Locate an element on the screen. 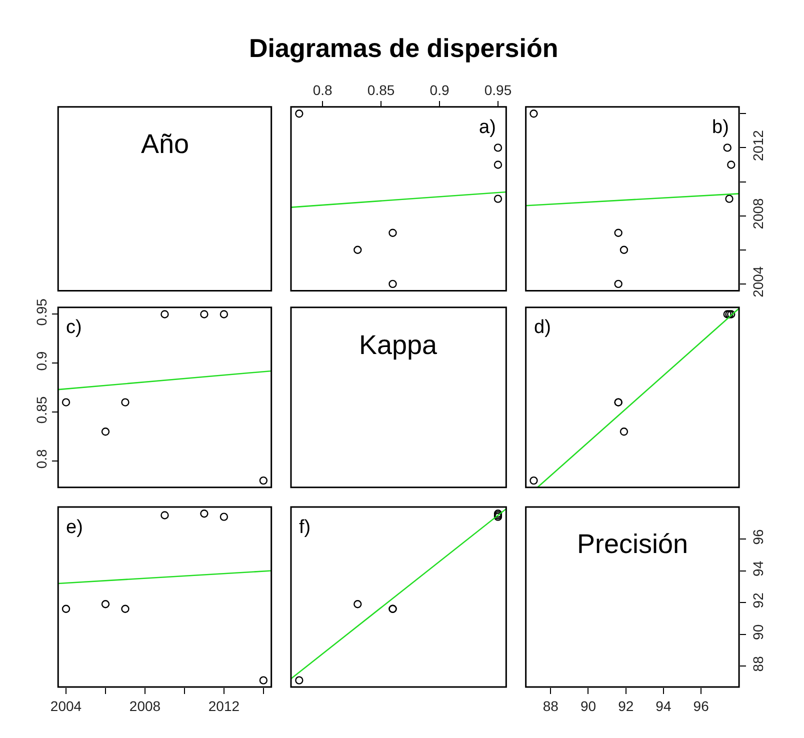 This screenshot has height=738, width=804. y-tick-label: 90 is located at coordinates (758, 632).